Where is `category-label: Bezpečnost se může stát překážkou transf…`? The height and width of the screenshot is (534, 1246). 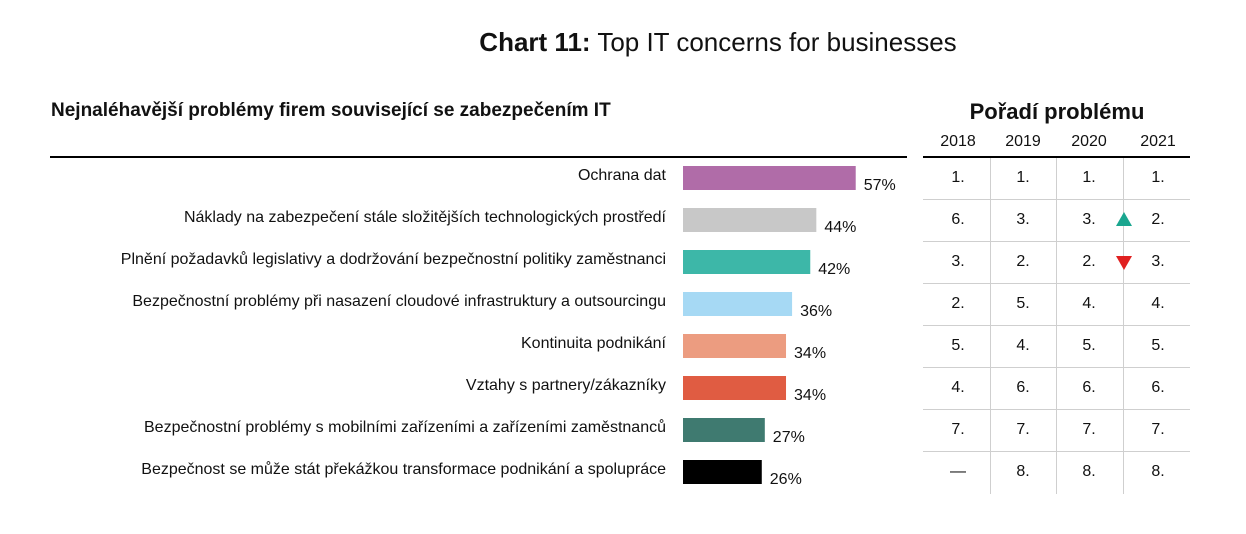
category-label: Bezpečnost se může stát překážkou transf… is located at coordinates (403, 469).